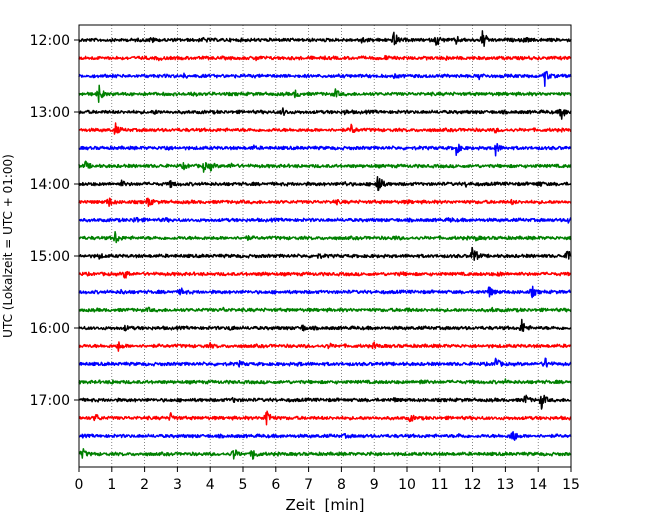 This screenshot has height=520, width=650. I want to click on x-tick-label: 13, so click(505, 485).